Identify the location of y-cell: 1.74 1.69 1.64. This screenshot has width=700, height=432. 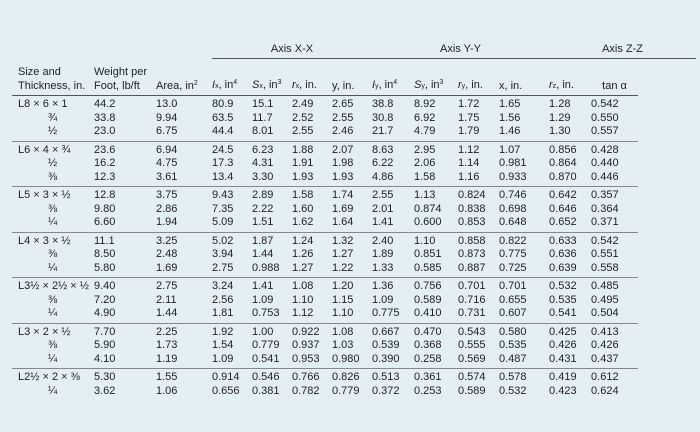
(352, 209).